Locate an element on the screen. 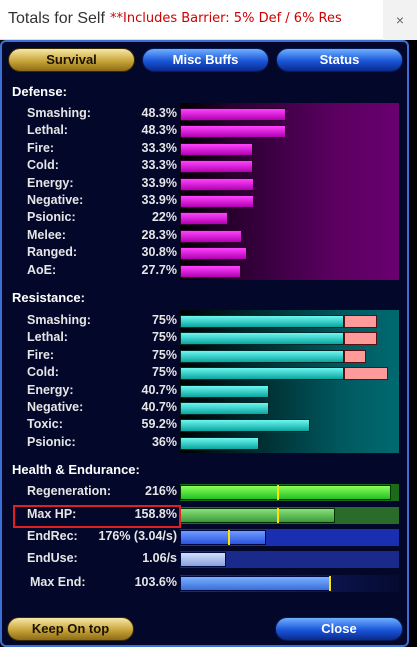 This screenshot has height=647, width=417. defense-row-label: Energy: is located at coordinates (50, 182).